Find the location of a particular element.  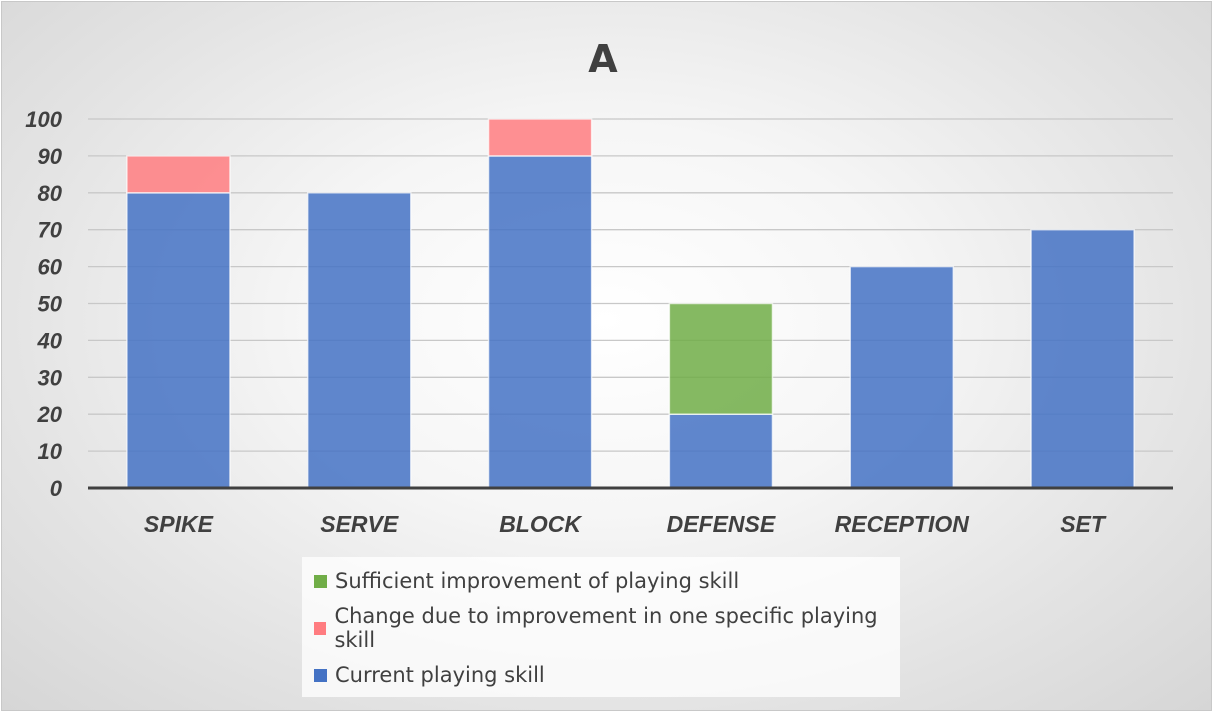

y-tick-label: 20 is located at coordinates (50, 414).